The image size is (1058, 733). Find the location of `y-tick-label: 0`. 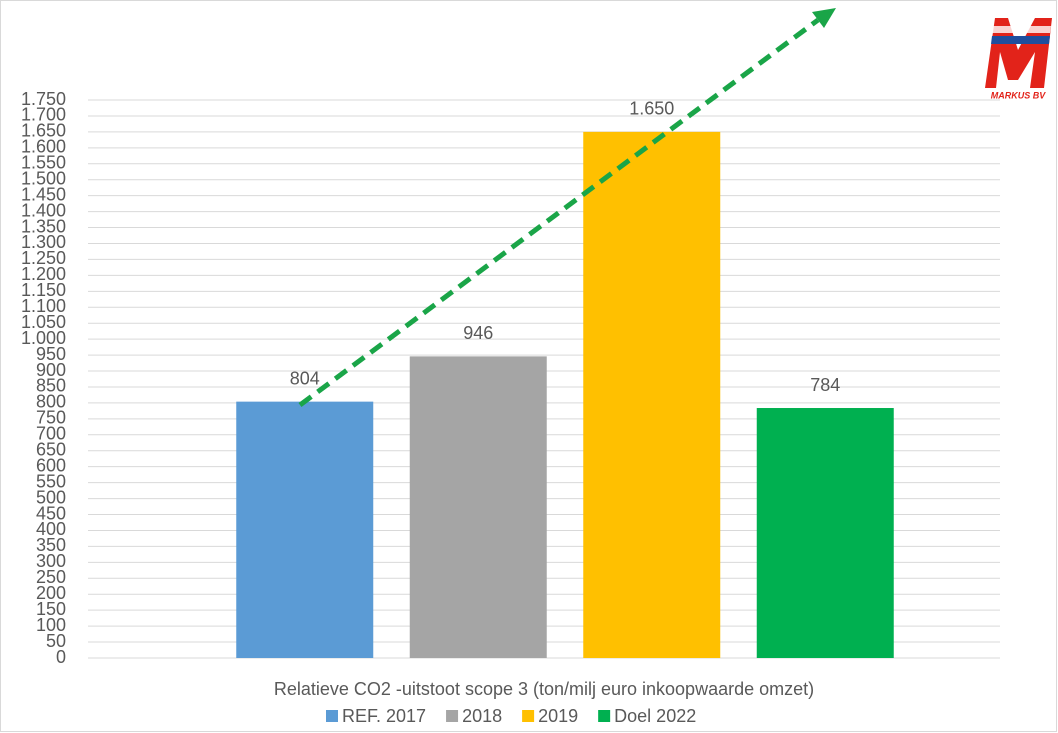

y-tick-label: 0 is located at coordinates (61, 657).